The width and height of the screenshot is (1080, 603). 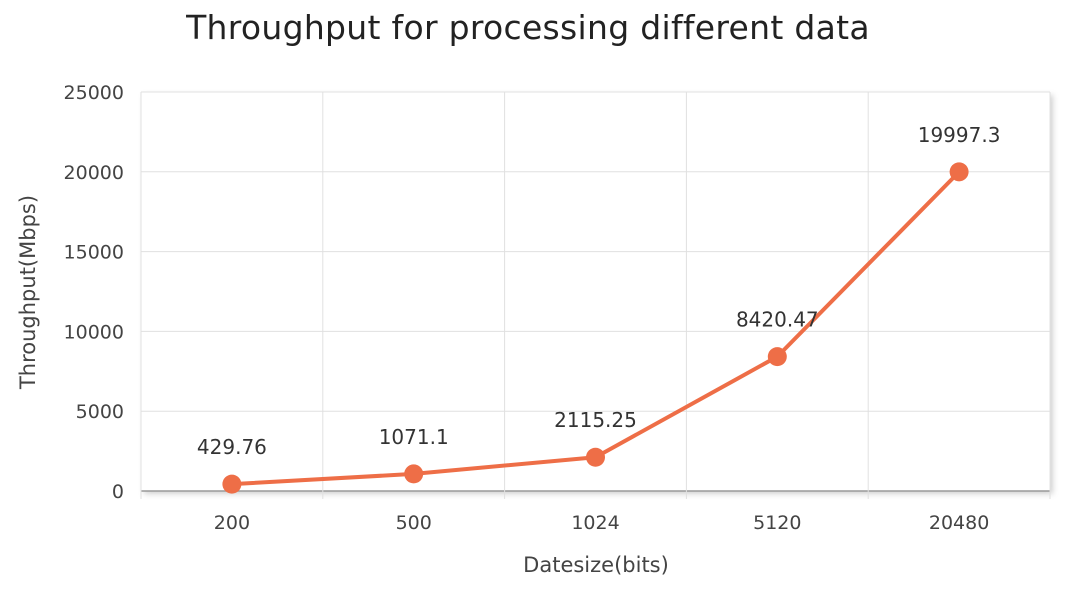 What do you see at coordinates (94, 332) in the screenshot?
I see `y-tick-label: 10000` at bounding box center [94, 332].